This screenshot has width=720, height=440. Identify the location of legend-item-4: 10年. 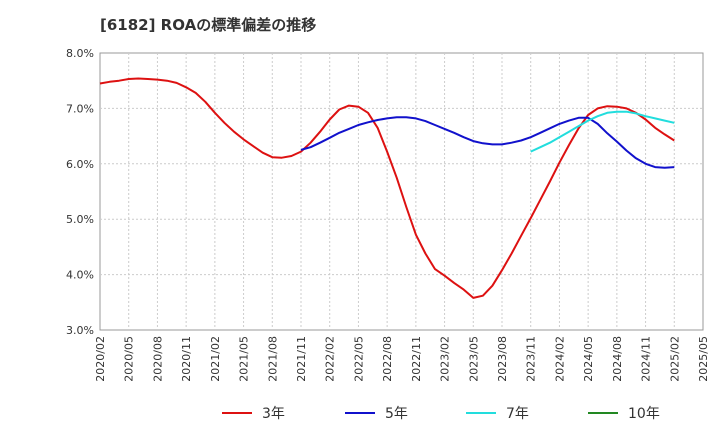
(624, 414).